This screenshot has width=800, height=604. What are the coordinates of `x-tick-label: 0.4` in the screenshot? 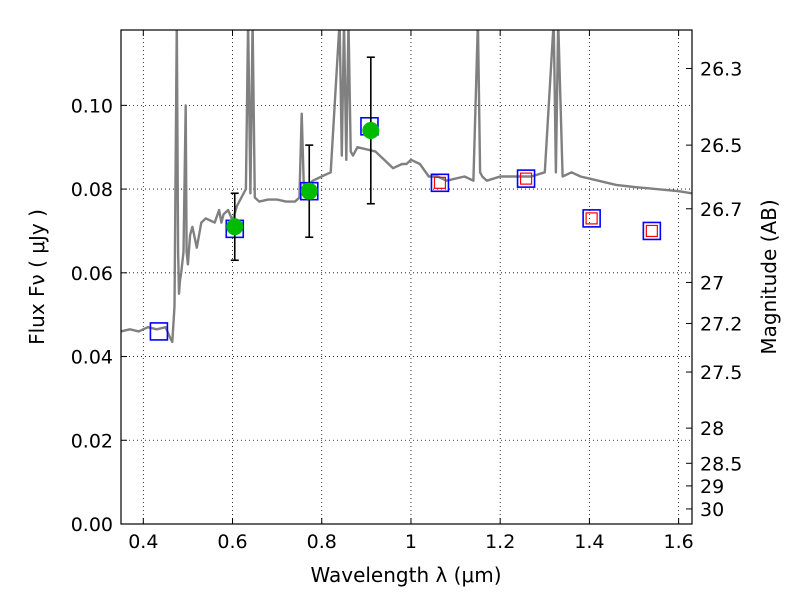 It's located at (143, 542).